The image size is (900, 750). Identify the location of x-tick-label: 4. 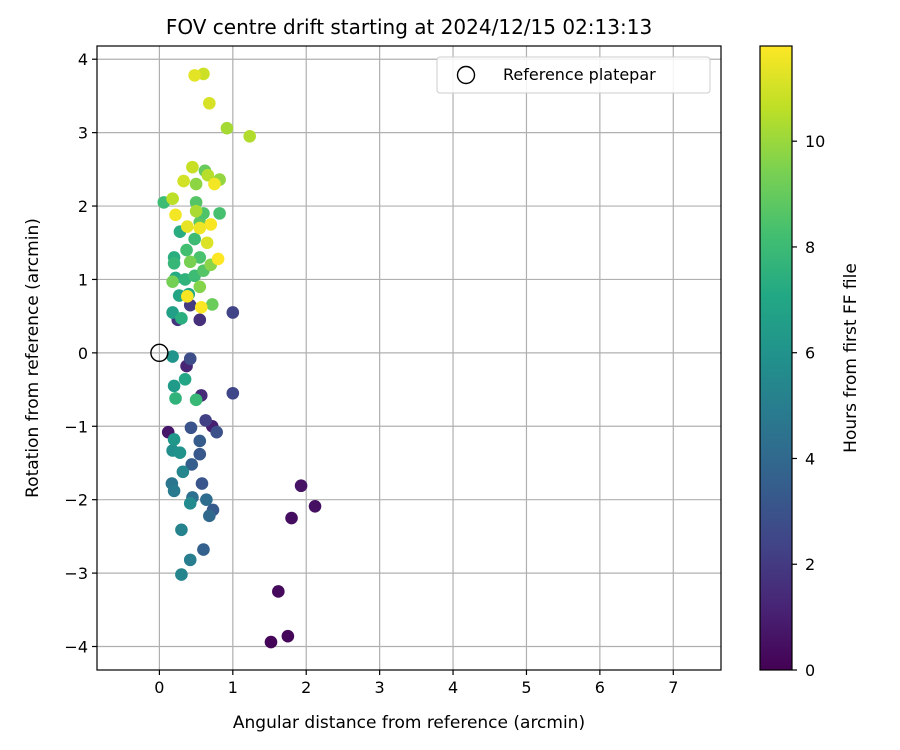
(453, 687).